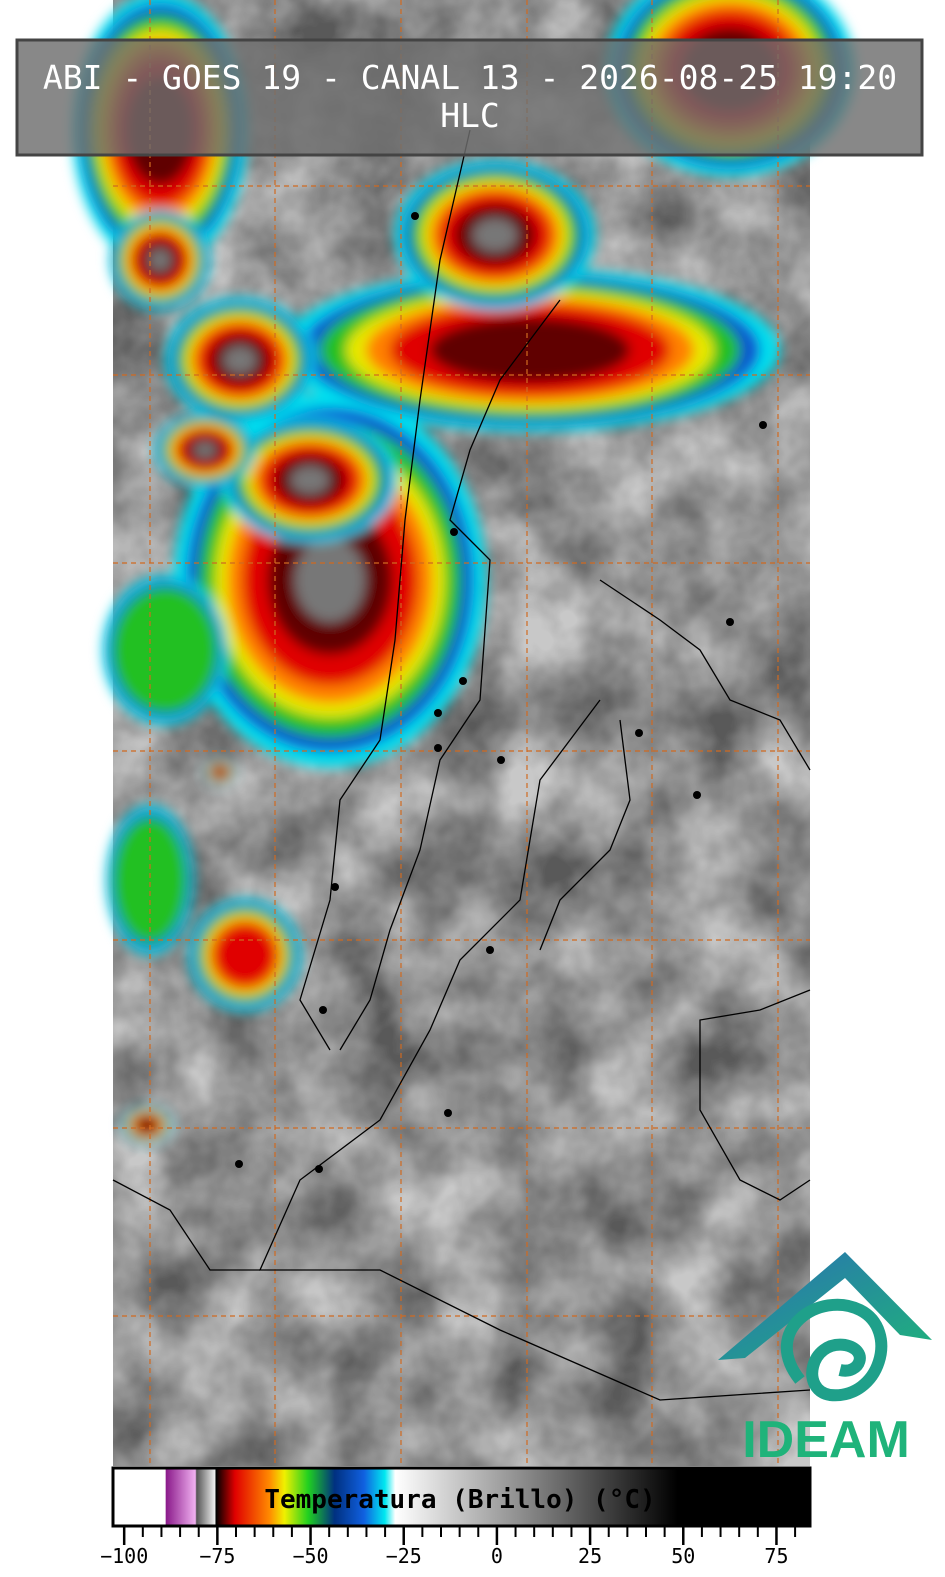  Describe the element at coordinates (776, 1556) in the screenshot. I see `tick-label: 75` at that location.